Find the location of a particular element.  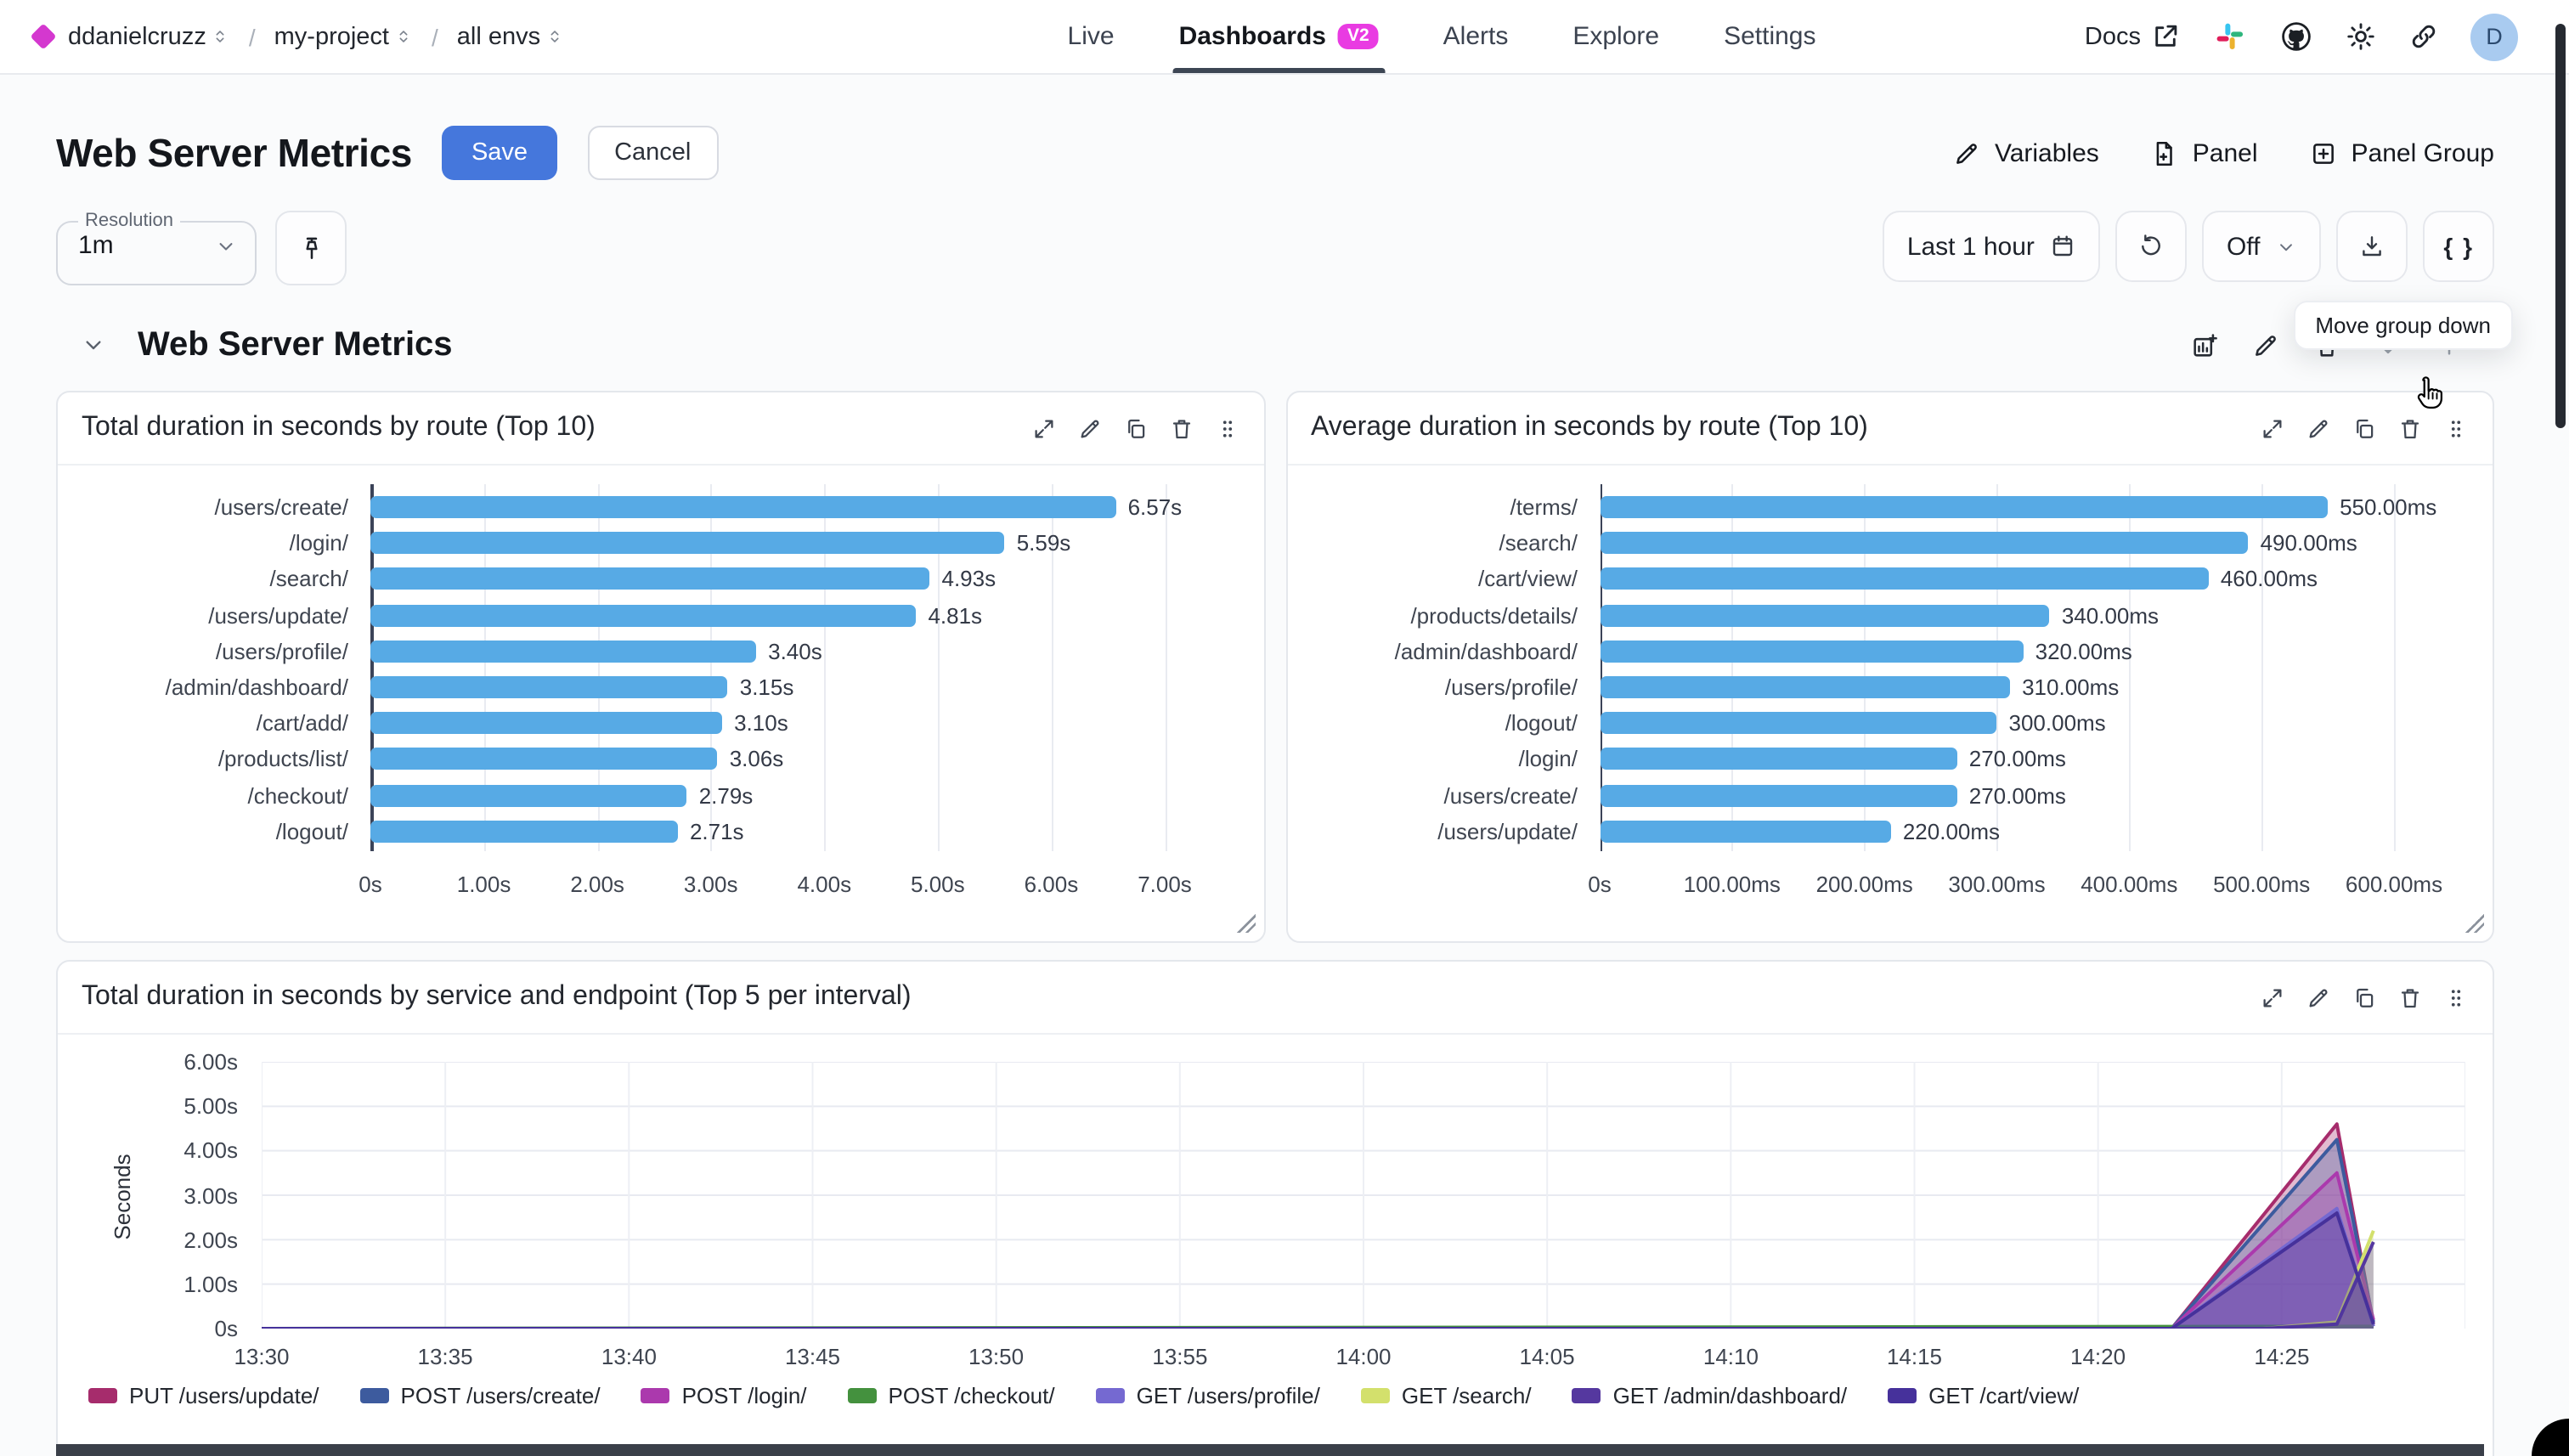

y-tick-label: 3.00s is located at coordinates (211, 1195).